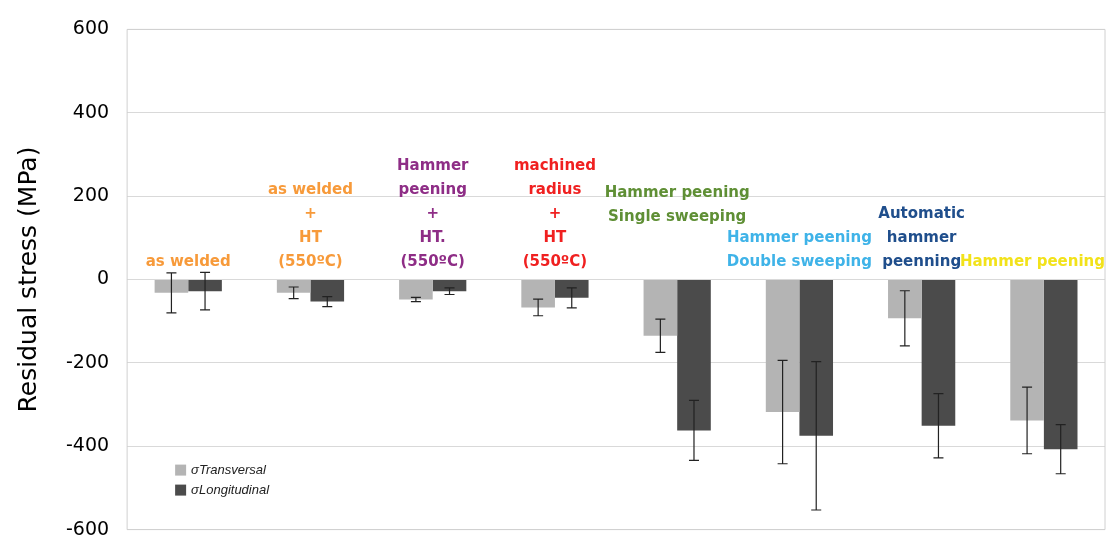  I want to click on y-tick-label: 0, so click(103, 277).